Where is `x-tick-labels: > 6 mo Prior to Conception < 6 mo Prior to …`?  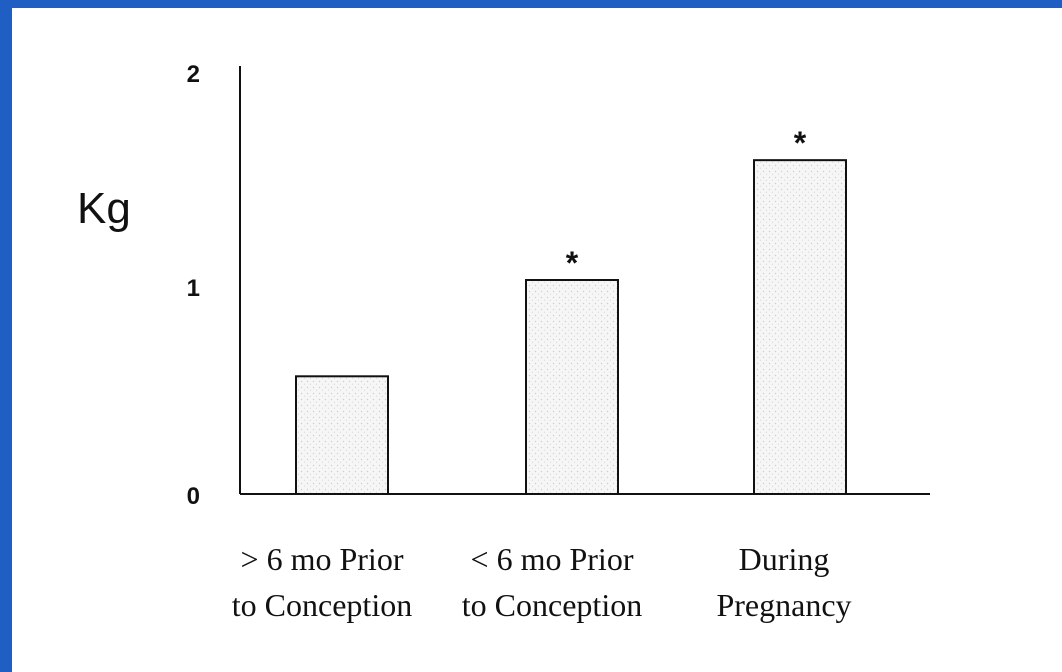
x-tick-labels: > 6 mo Prior to Conception < 6 mo Prior to … is located at coordinates (542, 582).